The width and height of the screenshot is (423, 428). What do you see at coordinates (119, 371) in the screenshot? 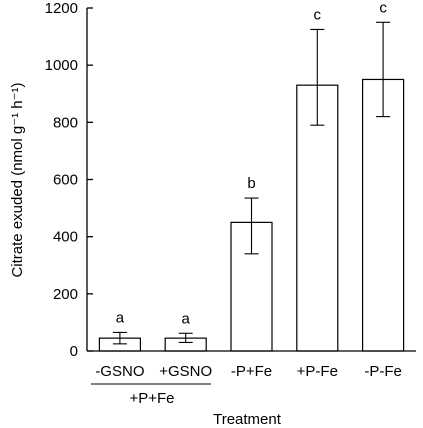
I see `x-tick-label-gsno: -GSNO` at bounding box center [119, 371].